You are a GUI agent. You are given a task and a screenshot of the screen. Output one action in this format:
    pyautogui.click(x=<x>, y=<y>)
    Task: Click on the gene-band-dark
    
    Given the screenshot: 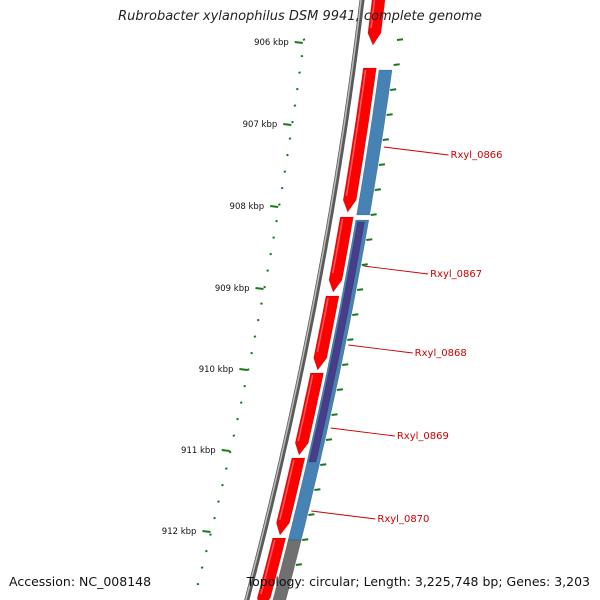 What is the action you would take?
    pyautogui.click(x=336, y=342)
    